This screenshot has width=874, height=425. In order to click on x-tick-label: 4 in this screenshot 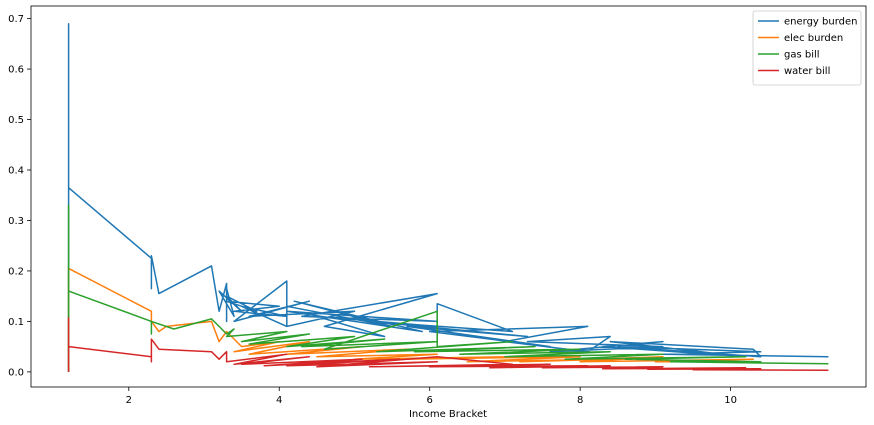, I will do `click(279, 400)`.